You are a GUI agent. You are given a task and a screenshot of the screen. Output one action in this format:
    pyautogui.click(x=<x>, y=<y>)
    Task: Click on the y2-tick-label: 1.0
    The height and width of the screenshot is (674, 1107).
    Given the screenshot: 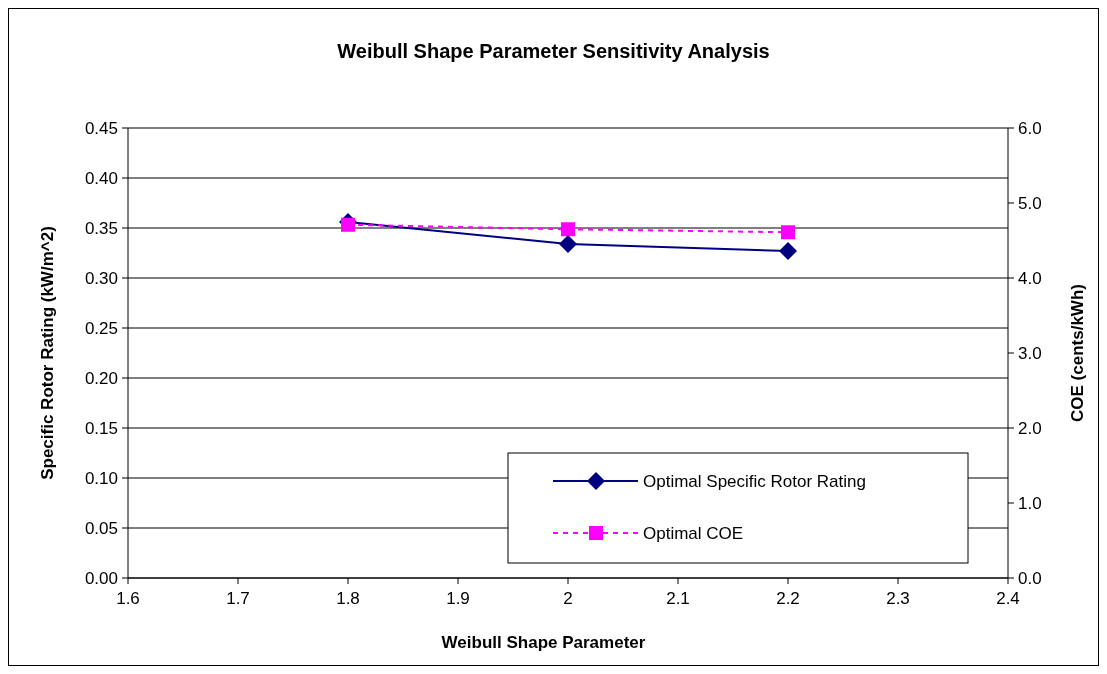 What is the action you would take?
    pyautogui.click(x=1030, y=503)
    